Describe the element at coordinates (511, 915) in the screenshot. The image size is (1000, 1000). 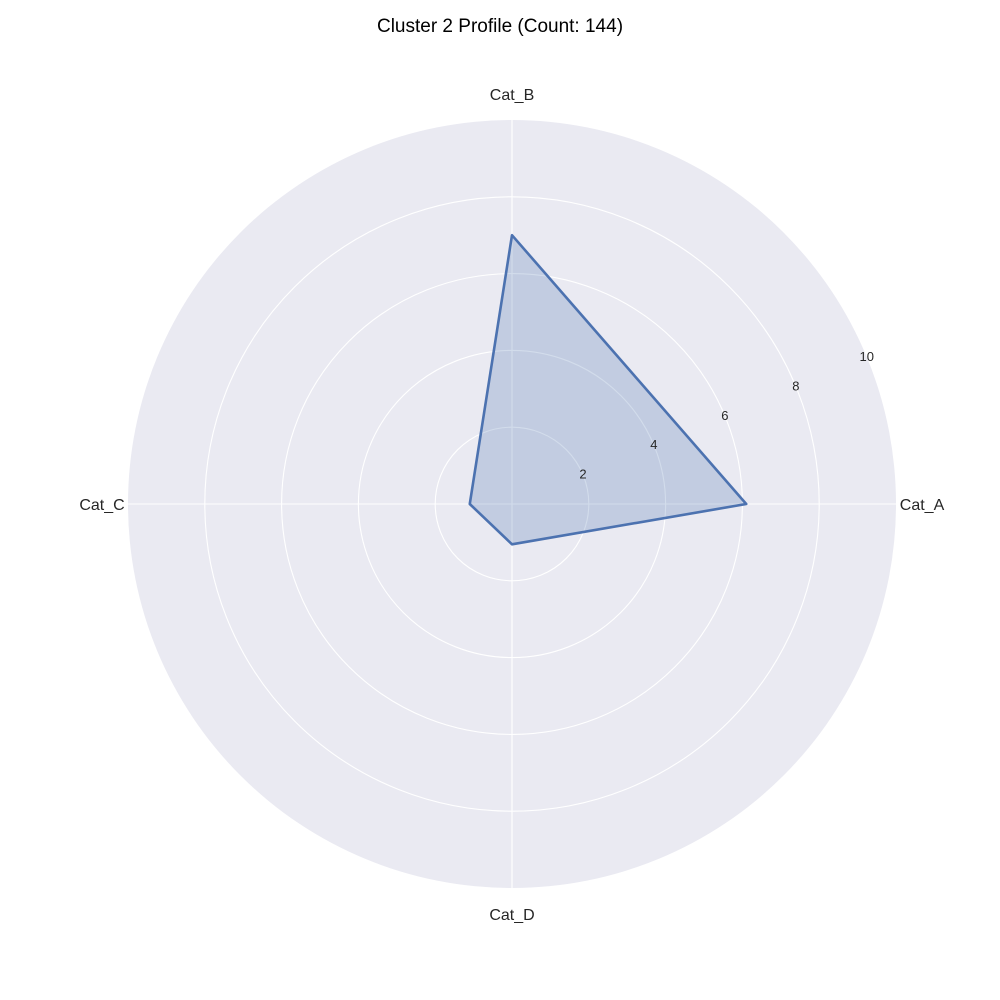
I see `category-label: Cat_D` at that location.